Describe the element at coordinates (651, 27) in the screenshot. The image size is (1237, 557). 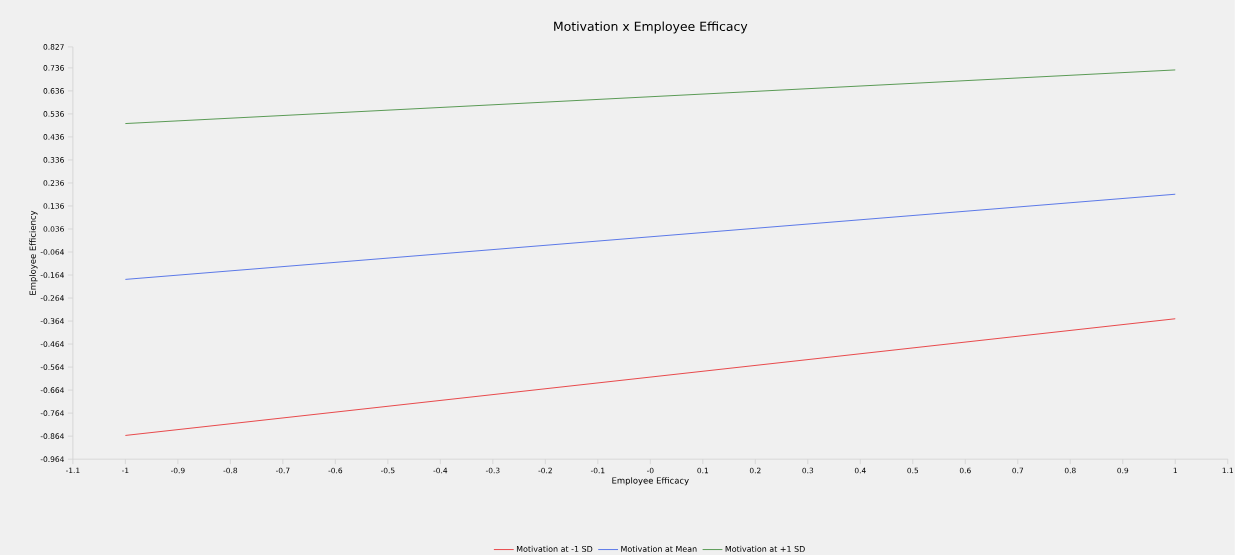
I see `chart-title: Motivation x Employee Efficacy` at that location.